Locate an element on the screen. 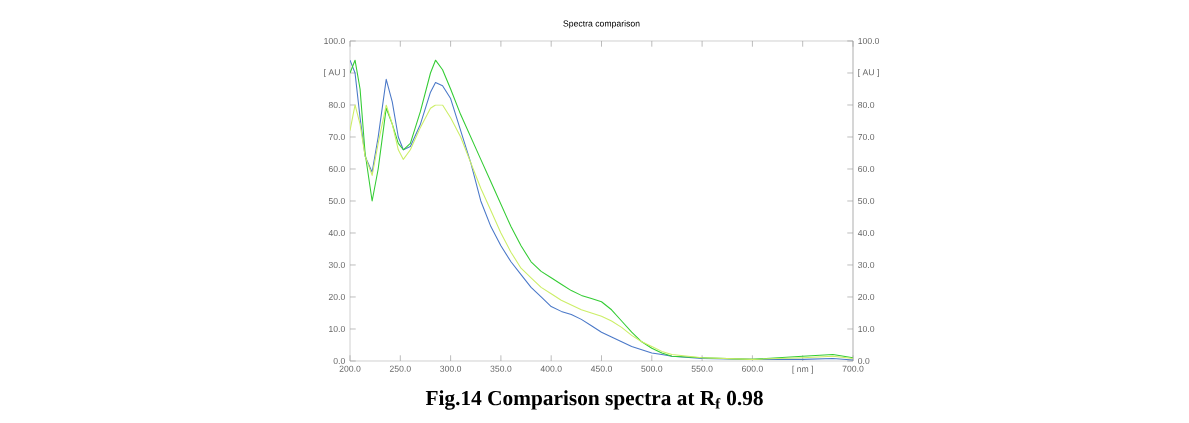  y-tick-label: 80.0 is located at coordinates (336, 105).